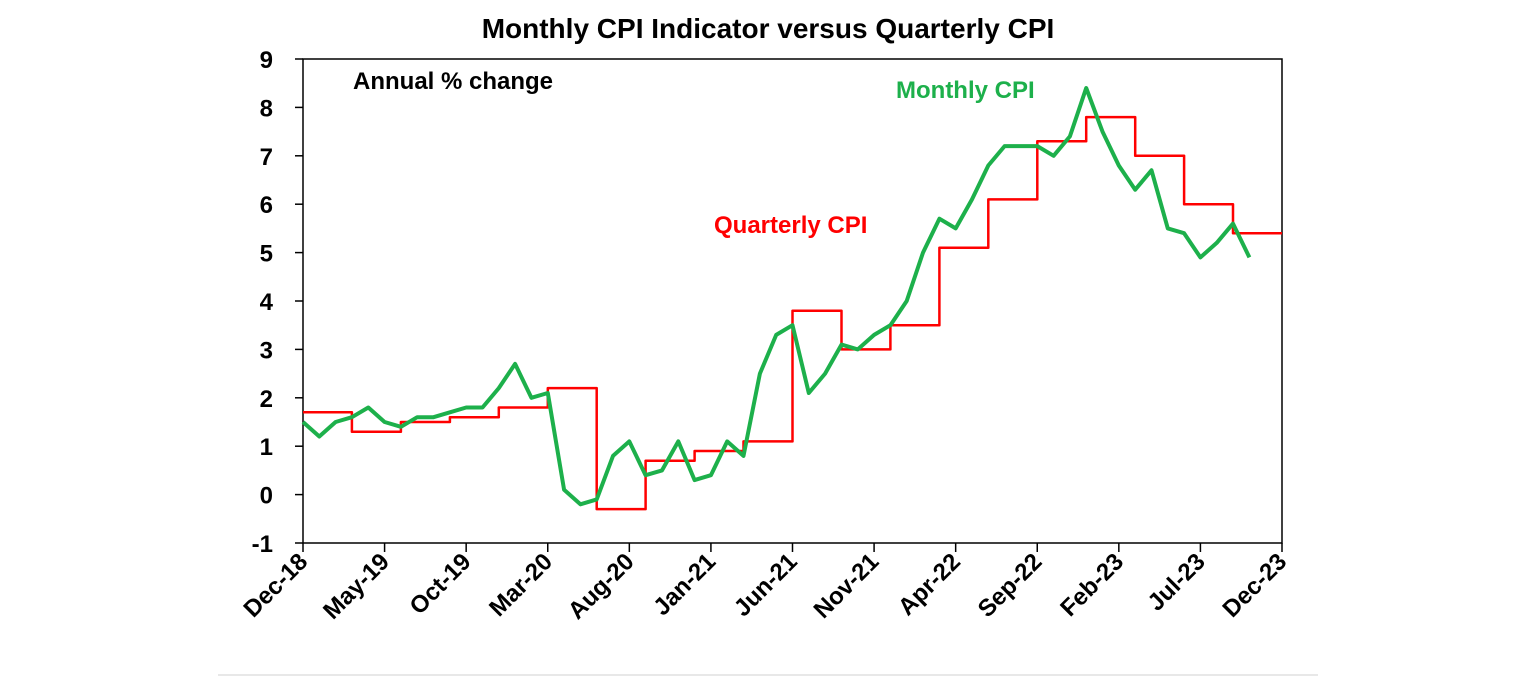 The image size is (1536, 676). What do you see at coordinates (1092, 585) in the screenshot?
I see `x-tick-label: Feb-23` at bounding box center [1092, 585].